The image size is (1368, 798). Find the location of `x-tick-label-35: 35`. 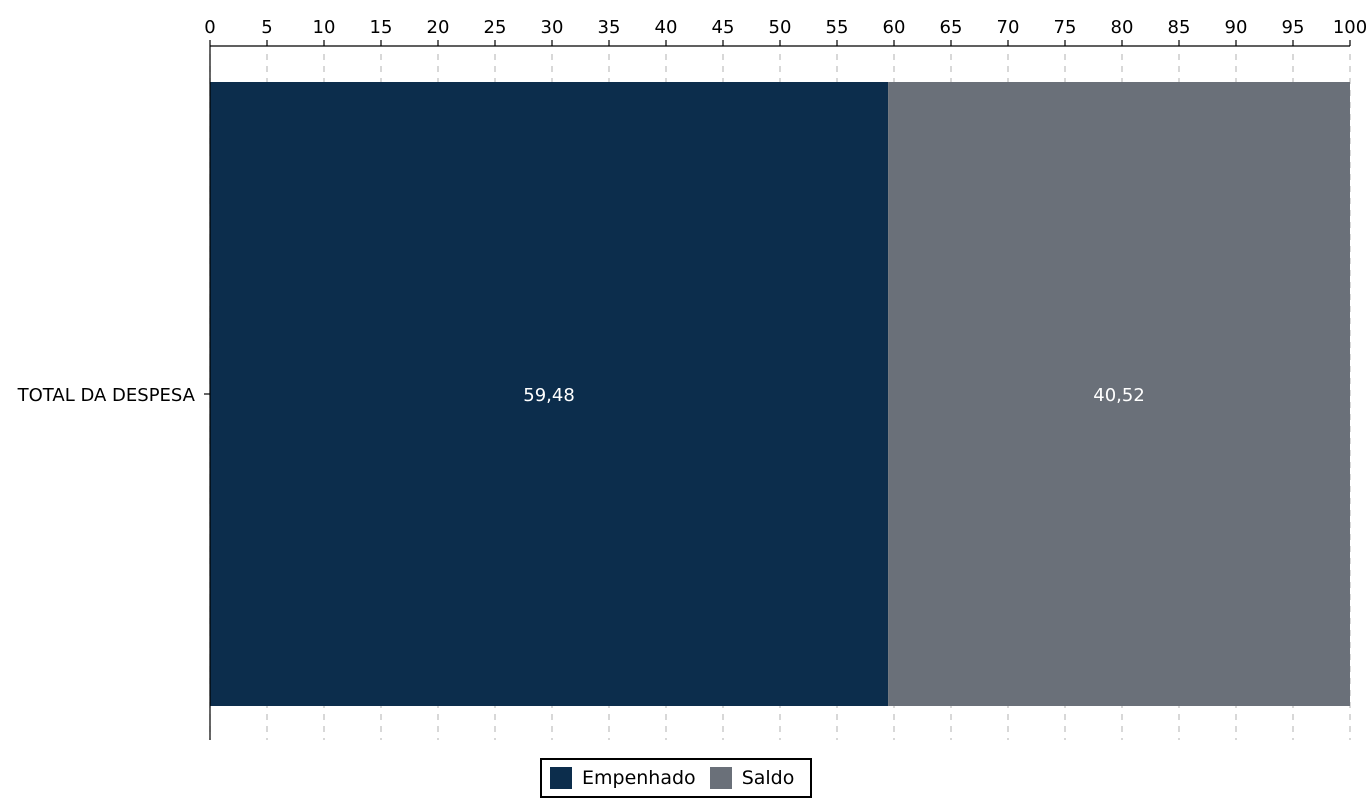

x-tick-label-35: 35 is located at coordinates (609, 27).